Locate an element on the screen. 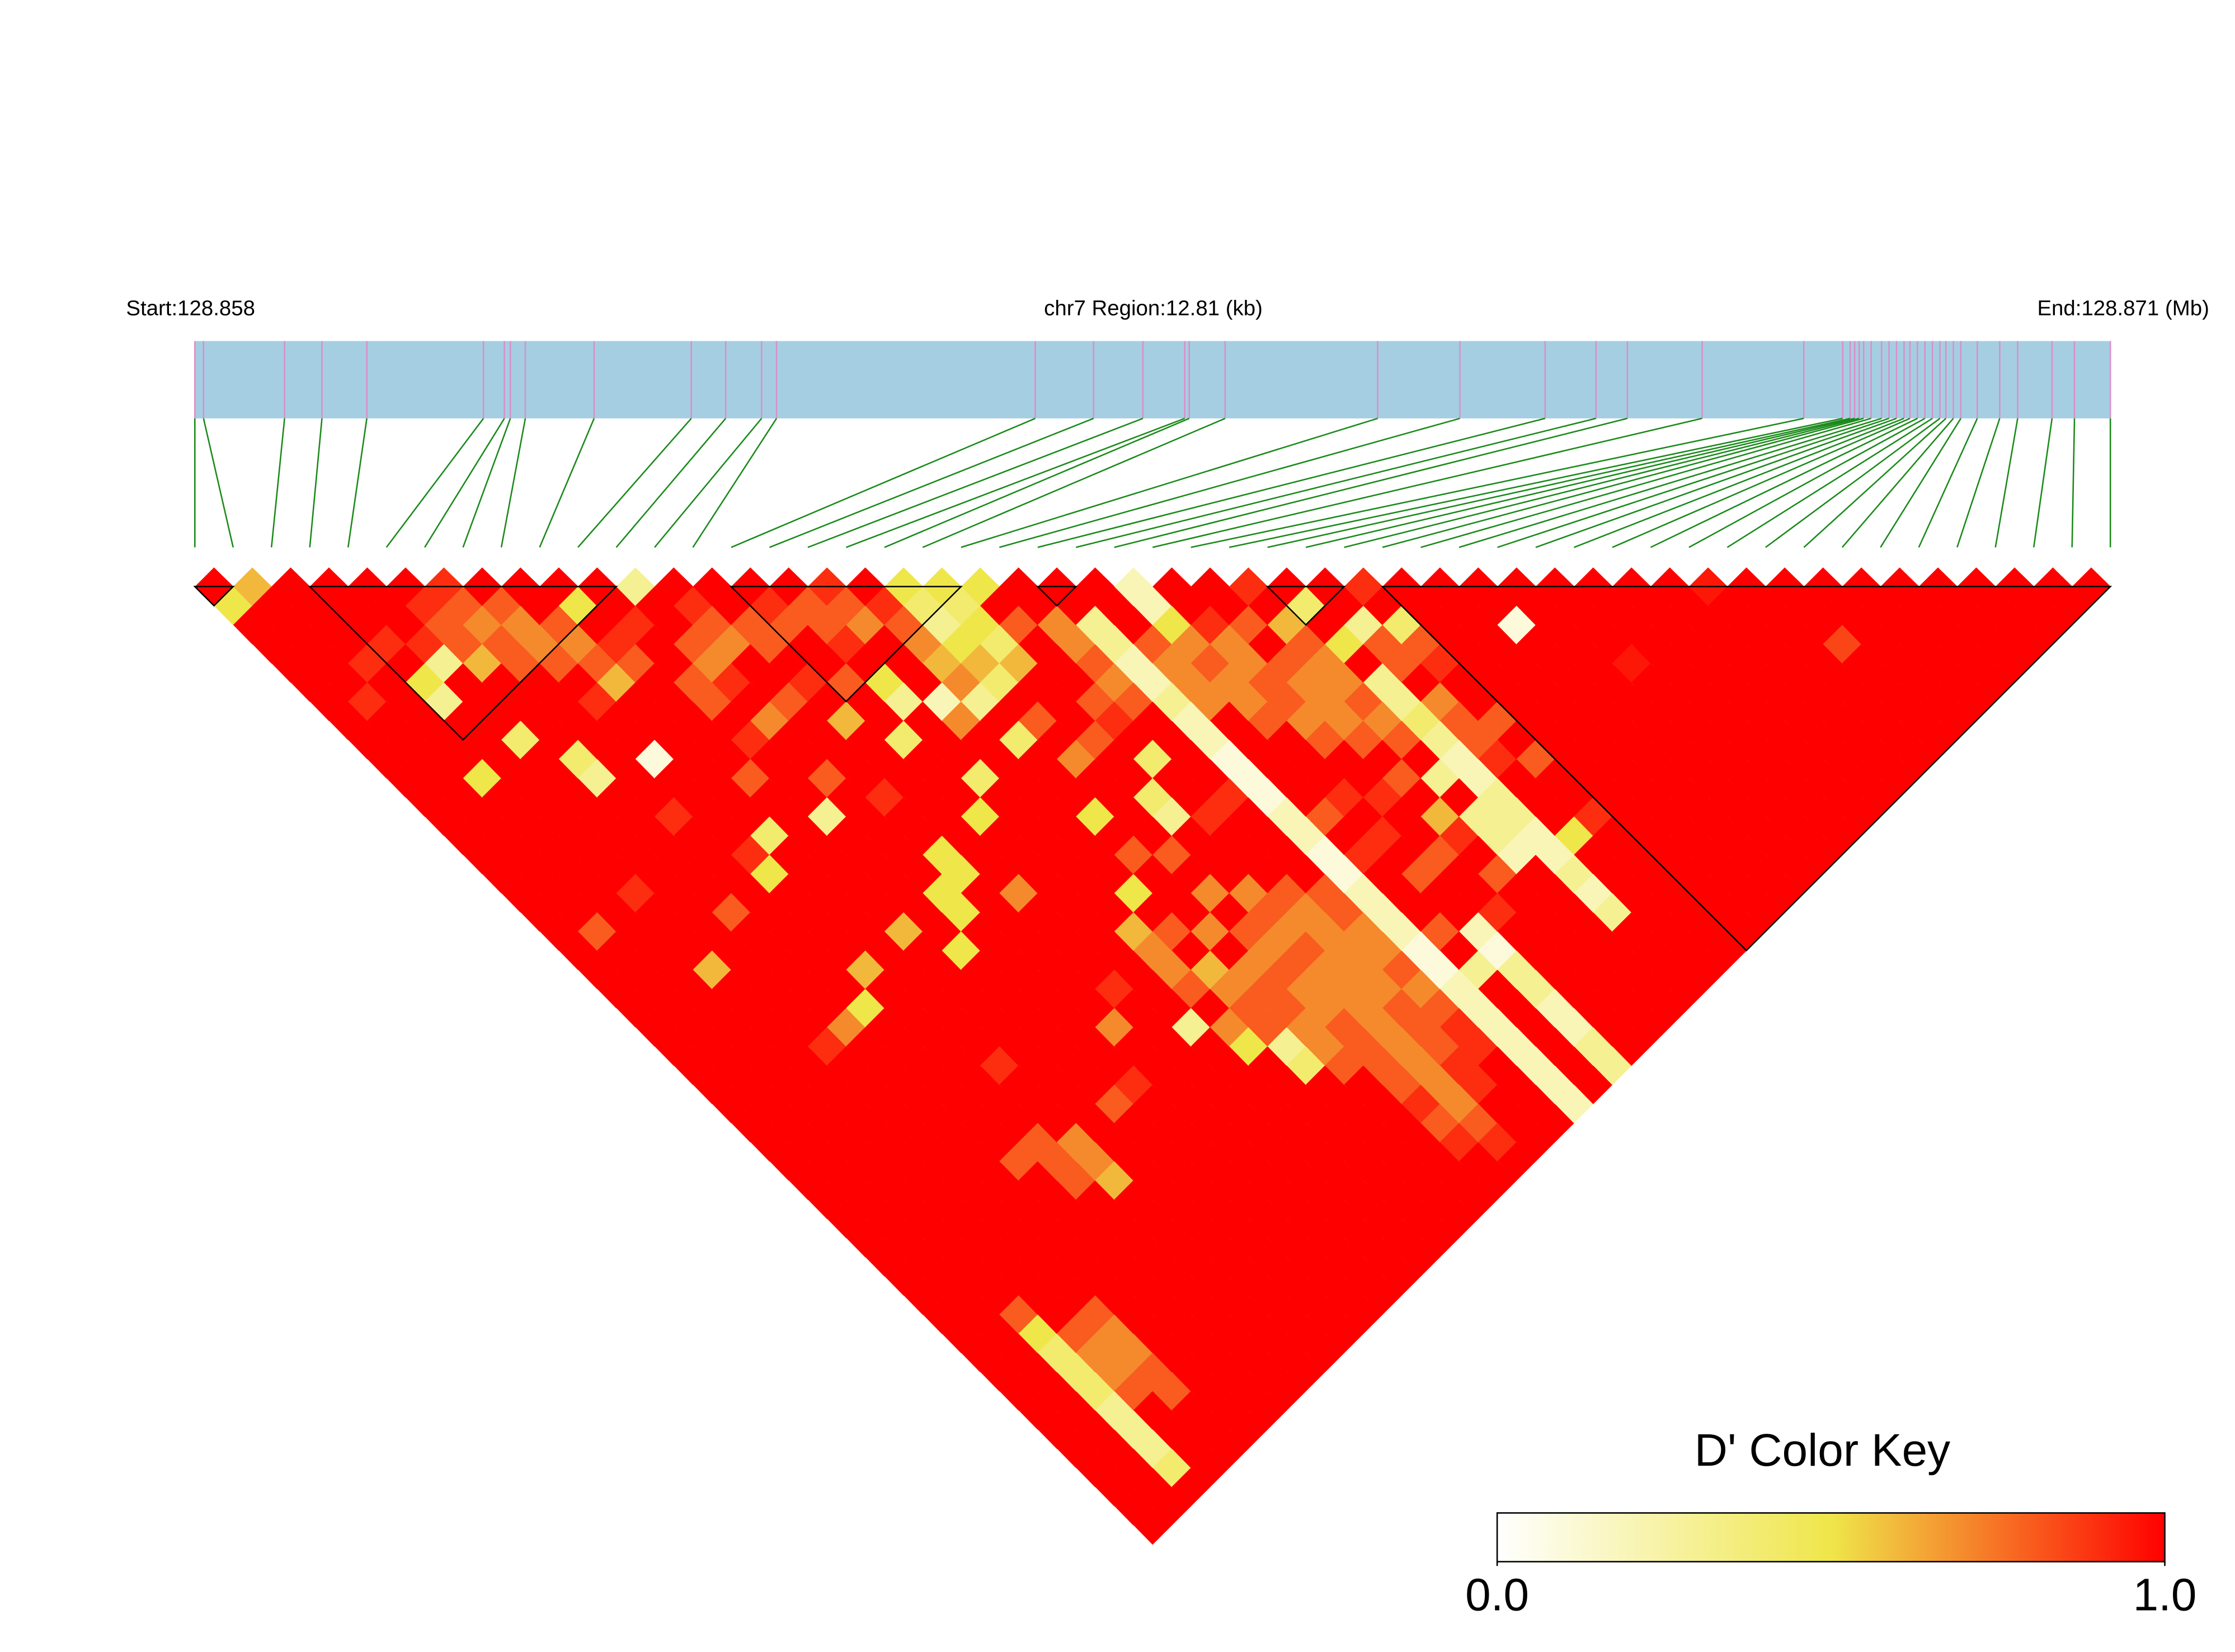  colorbar-tick-label: 1.0 is located at coordinates (2165, 1596).